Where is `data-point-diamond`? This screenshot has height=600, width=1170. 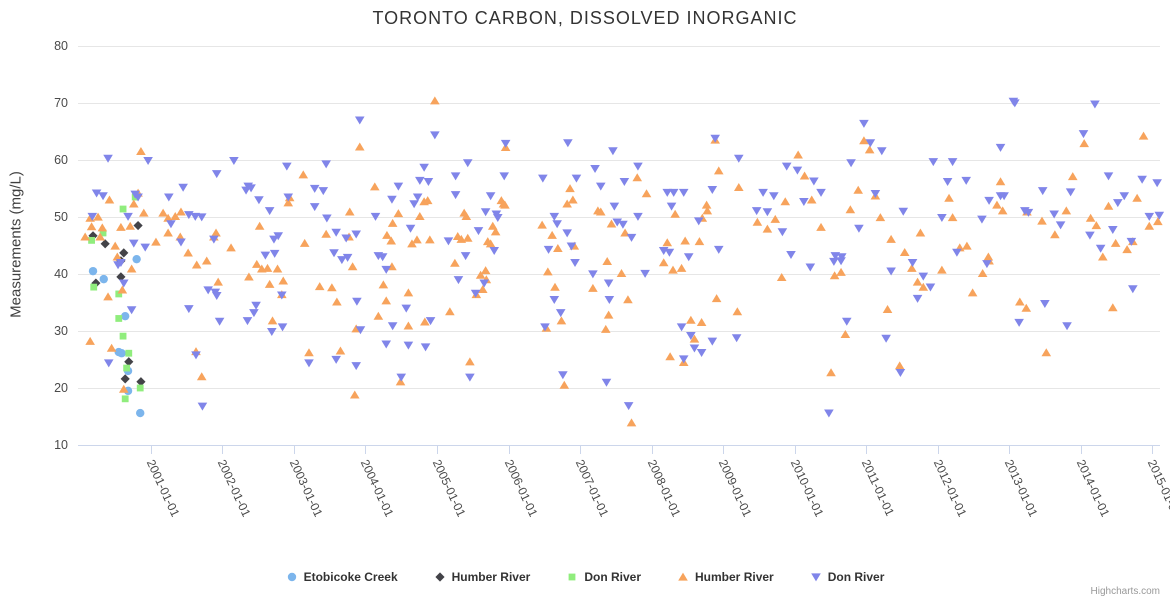
data-point-diamond is located at coordinates (141, 382).